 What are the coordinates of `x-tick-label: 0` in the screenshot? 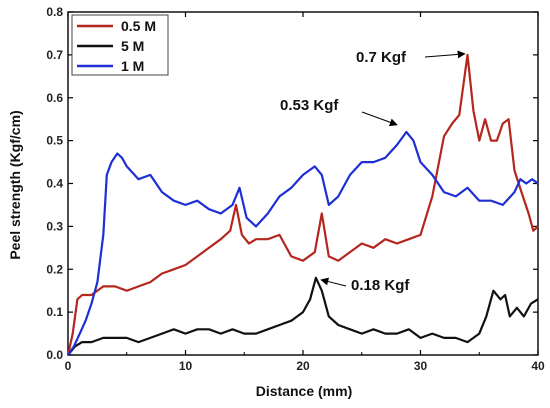 It's located at (68, 366).